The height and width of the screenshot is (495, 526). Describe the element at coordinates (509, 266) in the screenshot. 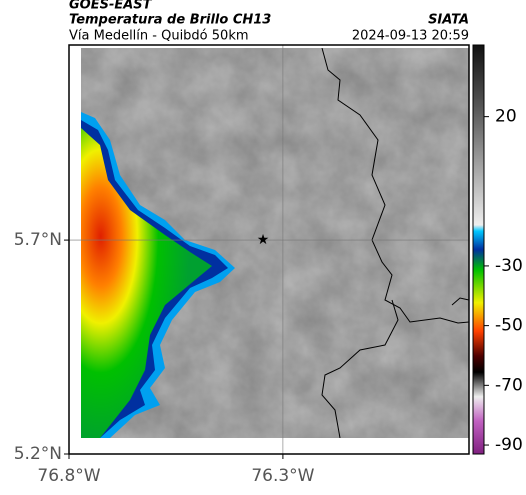

I see `colorbar-tick-label: -30` at that location.